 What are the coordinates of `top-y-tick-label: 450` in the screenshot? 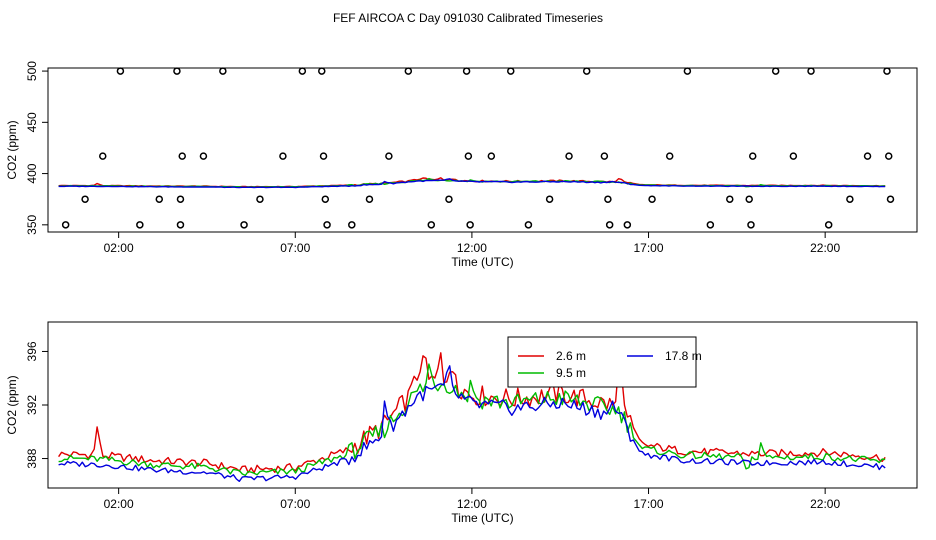 It's located at (32, 122).